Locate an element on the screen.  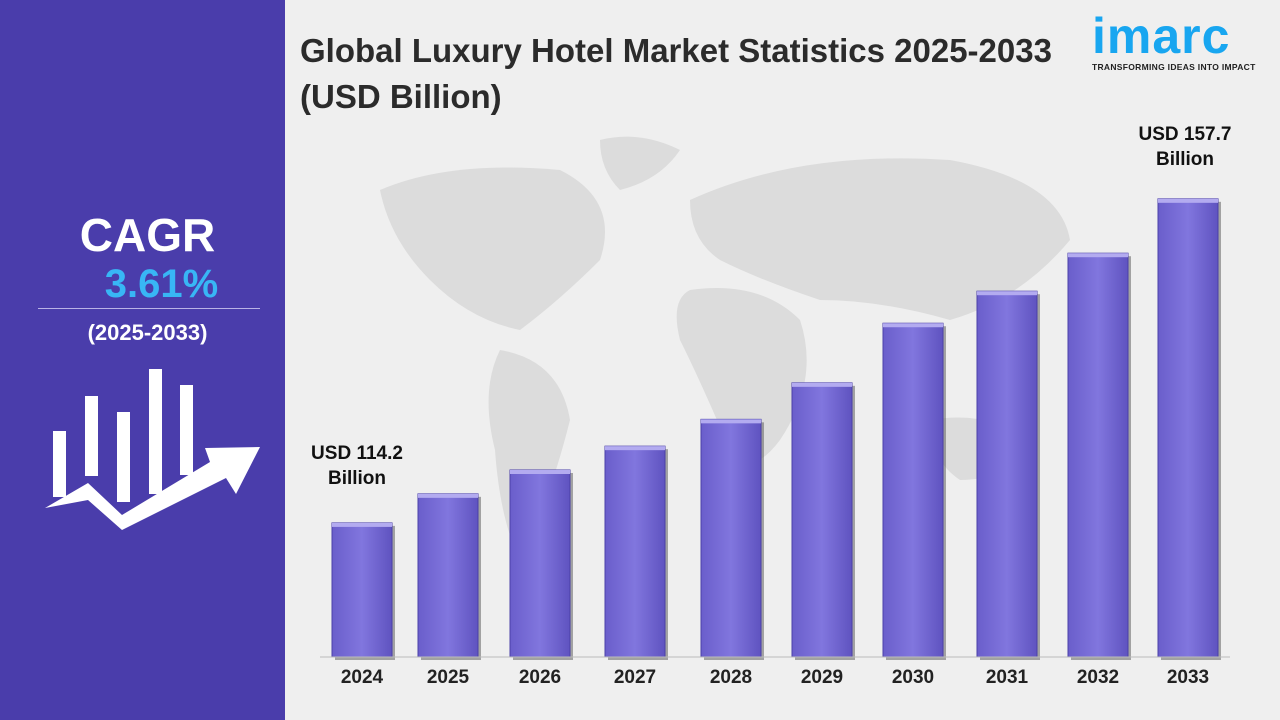
growth-chart-arrow-icon is located at coordinates (152, 449).